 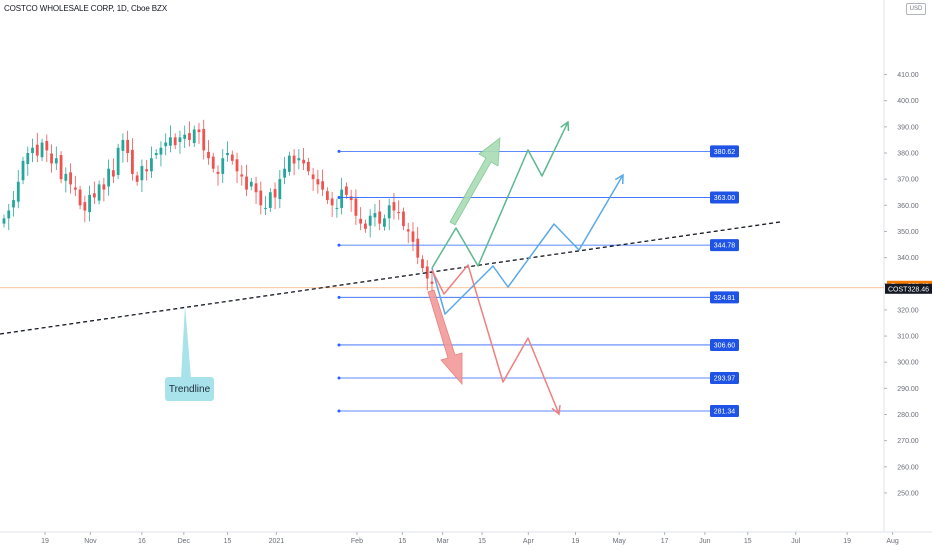 What do you see at coordinates (908, 415) in the screenshot?
I see `price-axis-label: 280.00` at bounding box center [908, 415].